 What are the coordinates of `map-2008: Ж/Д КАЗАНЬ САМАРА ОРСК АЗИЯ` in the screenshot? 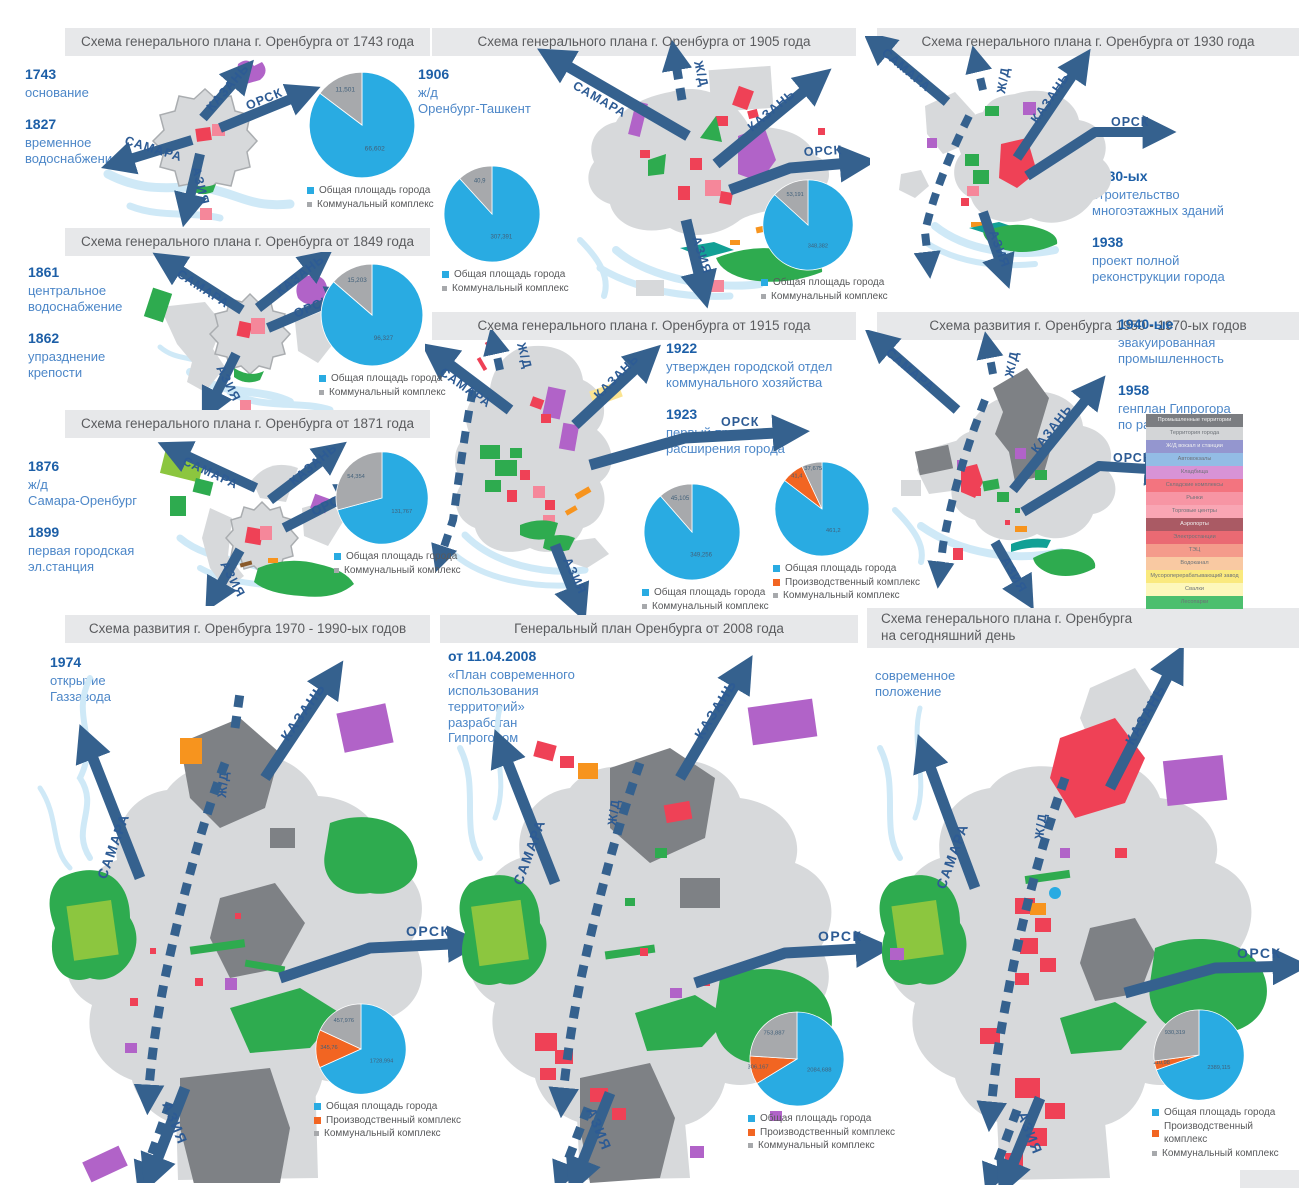 It's located at (669, 919).